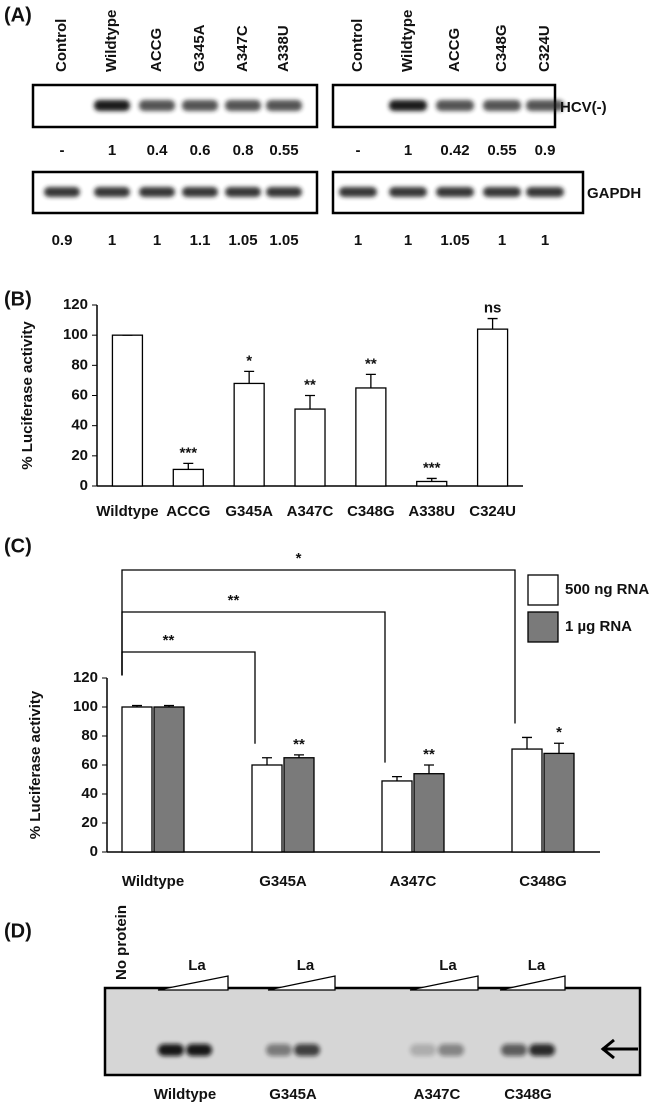  I want to click on hcv-value: 0.8, so click(243, 150).